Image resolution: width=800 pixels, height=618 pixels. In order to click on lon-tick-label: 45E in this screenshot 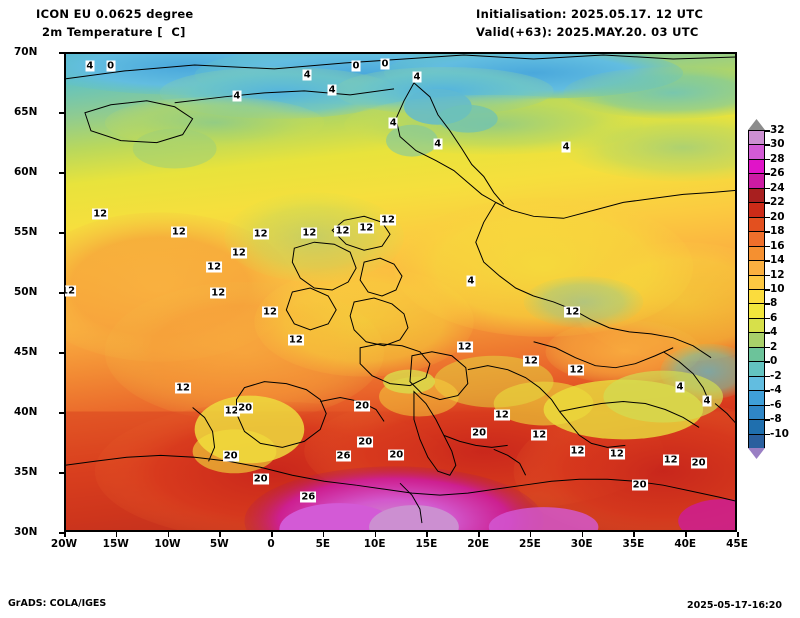, I will do `click(737, 544)`.